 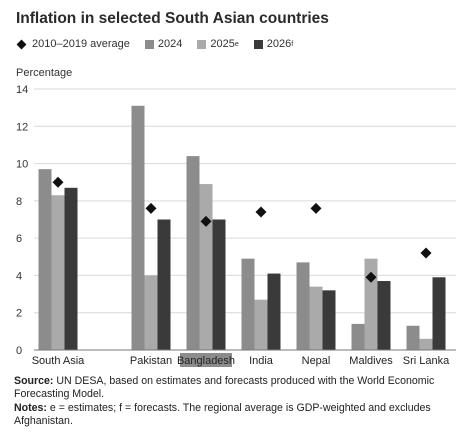 What do you see at coordinates (292, 44) in the screenshot?
I see `legend-sup-2026: f` at bounding box center [292, 44].